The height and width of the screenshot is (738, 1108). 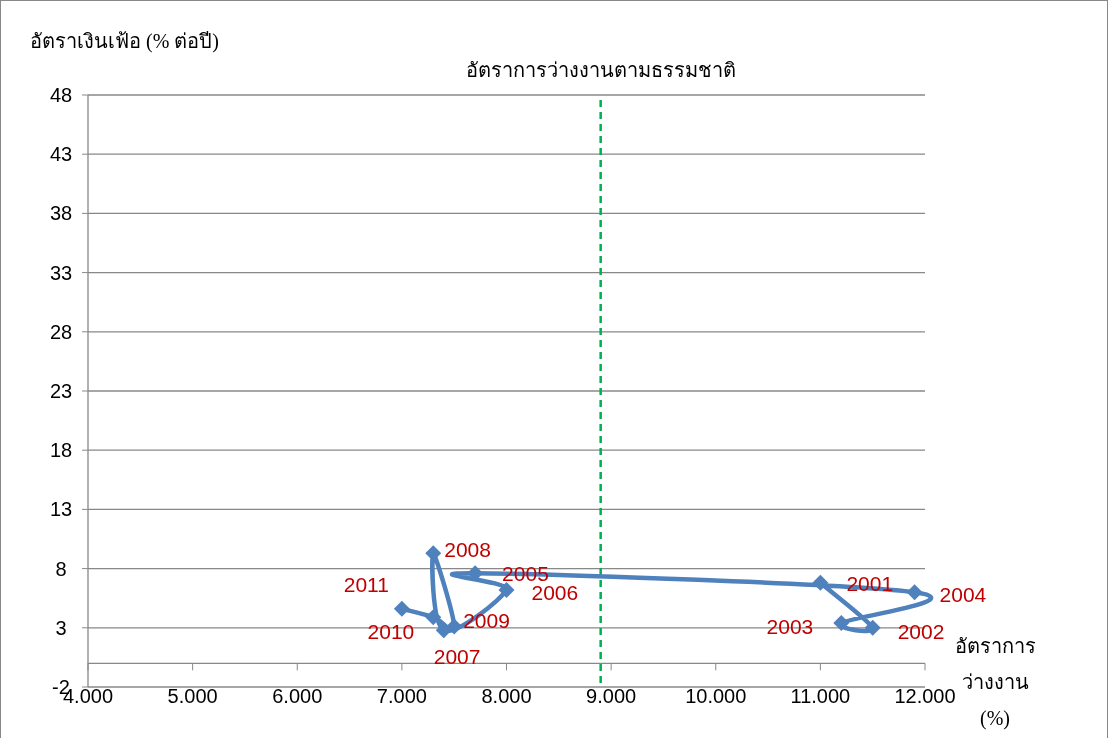 I want to click on y-tick-label: 8, so click(x=61, y=568).